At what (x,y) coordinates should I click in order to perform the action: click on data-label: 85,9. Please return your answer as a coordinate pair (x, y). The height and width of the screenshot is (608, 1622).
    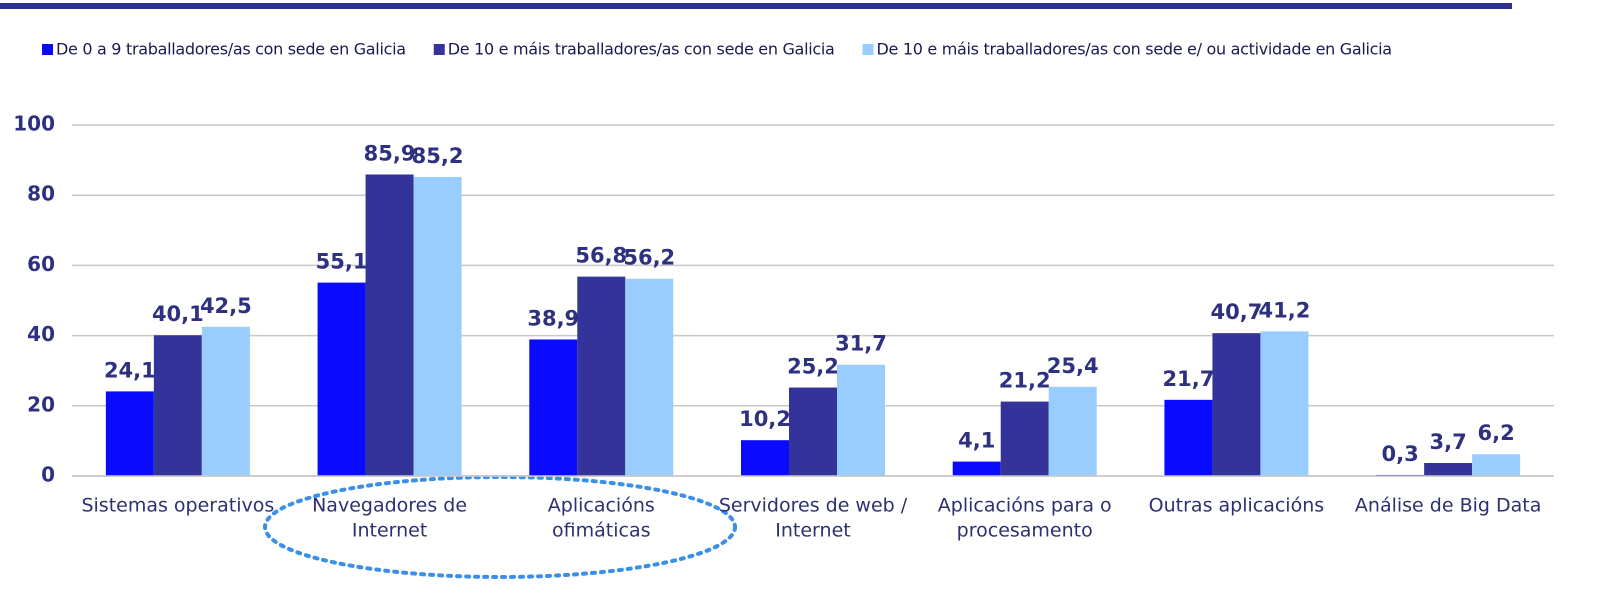
    Looking at the image, I should click on (390, 153).